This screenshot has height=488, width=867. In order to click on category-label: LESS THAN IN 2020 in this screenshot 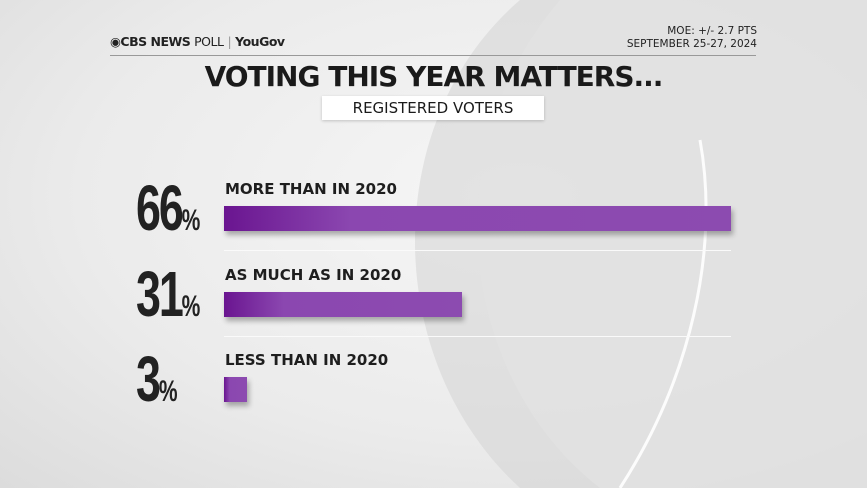, I will do `click(307, 360)`.